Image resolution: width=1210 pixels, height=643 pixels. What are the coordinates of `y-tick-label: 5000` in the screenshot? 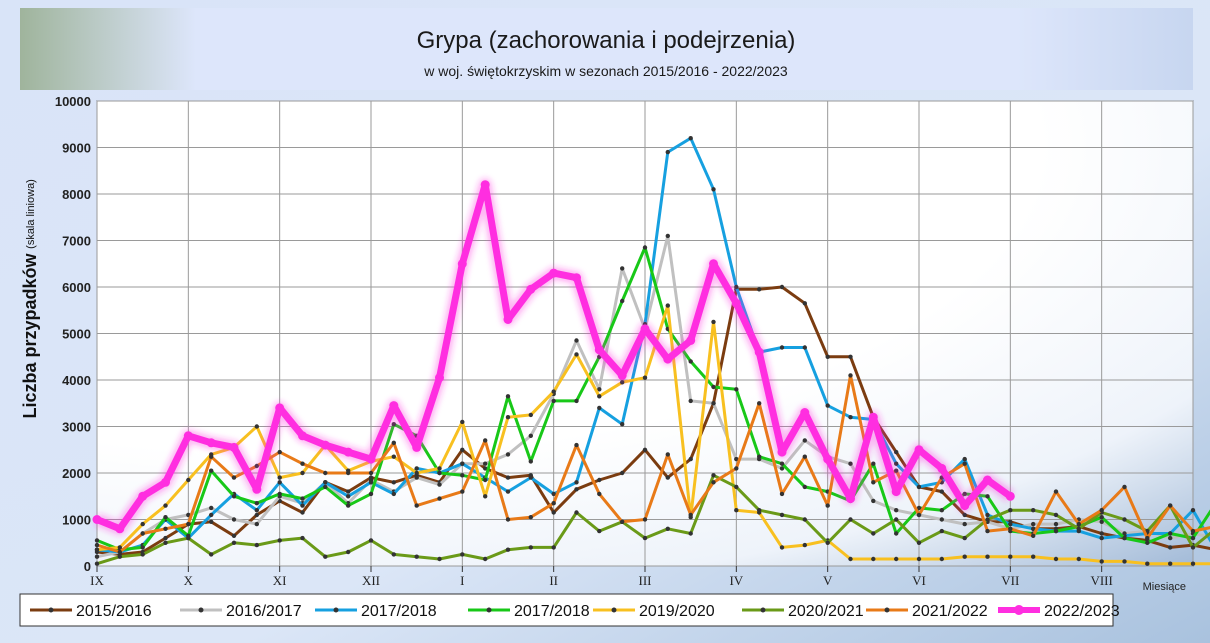 It's located at (76, 334).